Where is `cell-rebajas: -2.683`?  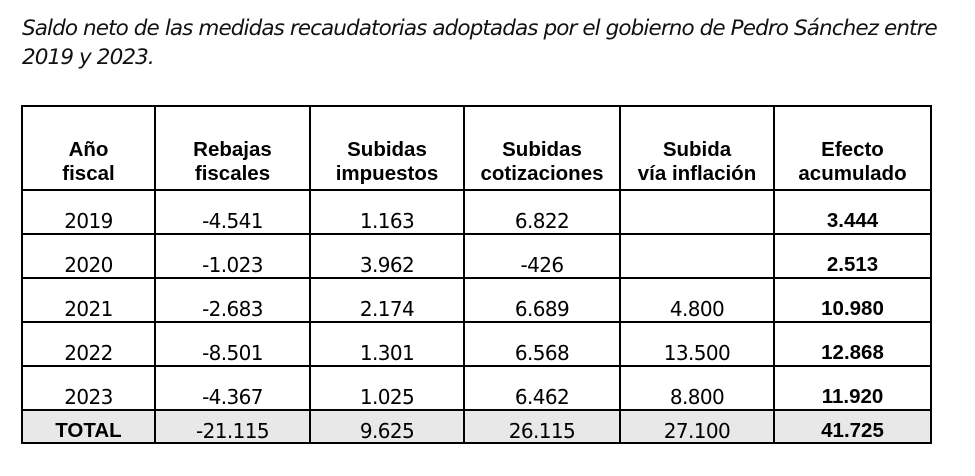
cell-rebajas: -2.683 is located at coordinates (232, 300).